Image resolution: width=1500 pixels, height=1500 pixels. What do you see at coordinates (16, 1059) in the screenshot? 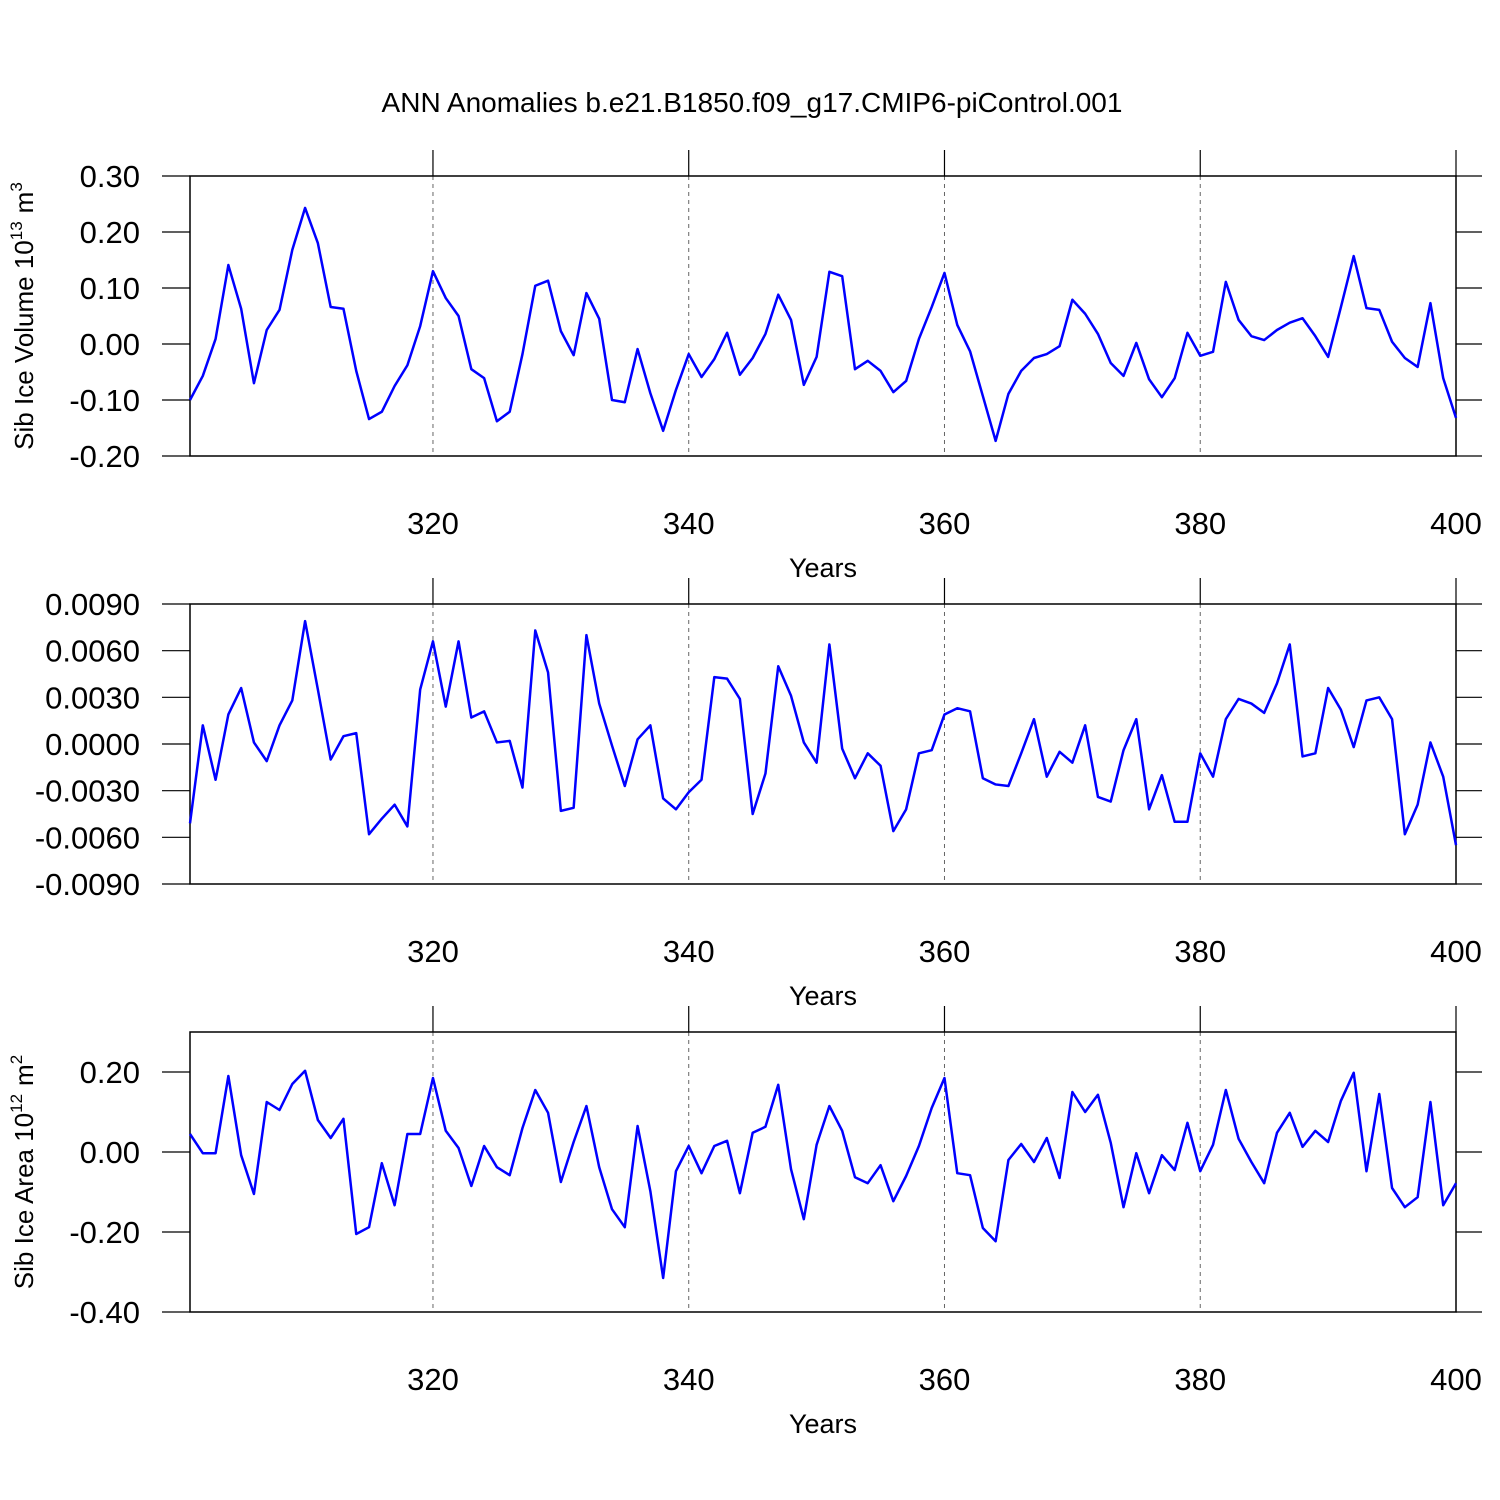
I see `y-axis-label-unit-exponent: 2` at bounding box center [16, 1059].